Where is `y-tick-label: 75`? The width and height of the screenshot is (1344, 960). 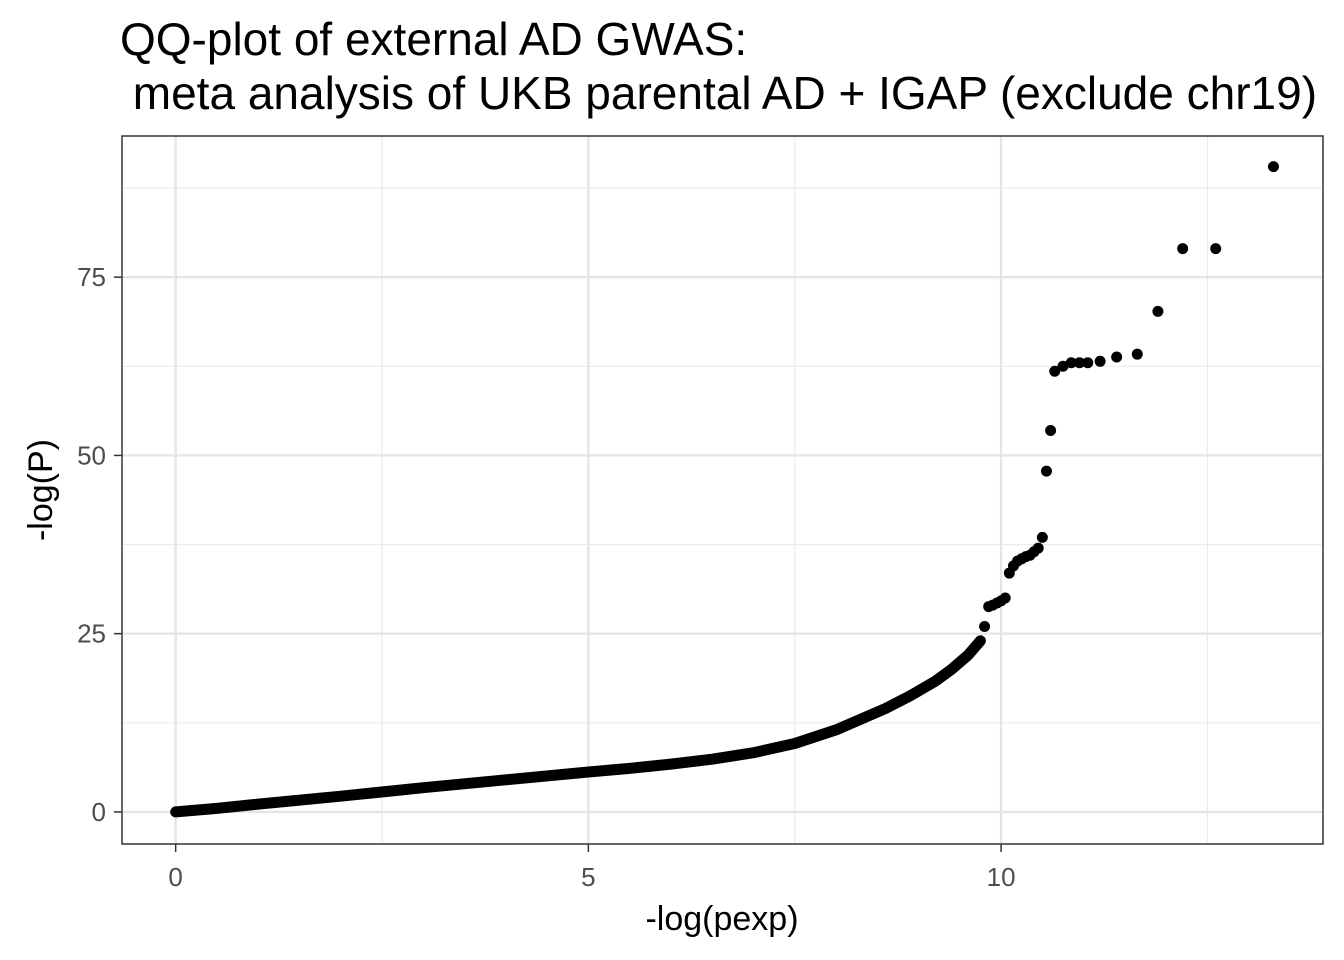
y-tick-label: 75 is located at coordinates (91, 277).